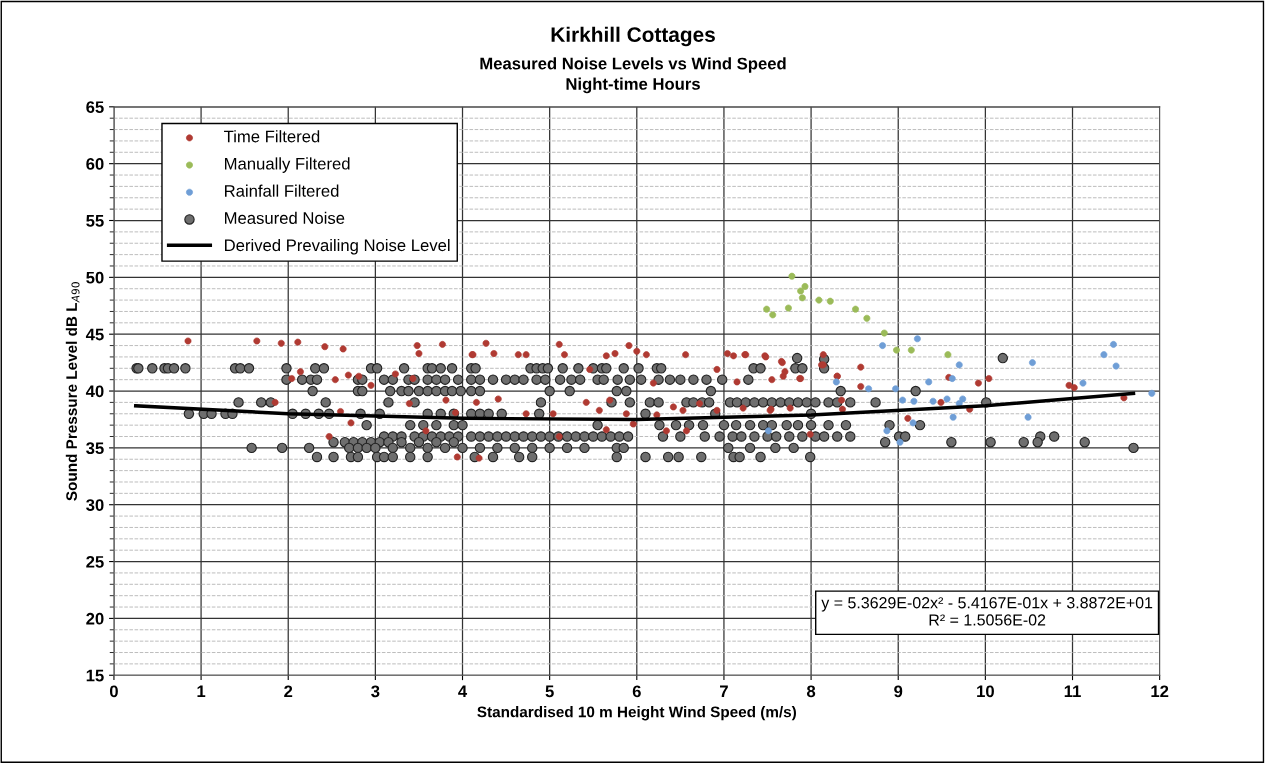 The image size is (1266, 763). What do you see at coordinates (95, 618) in the screenshot?
I see `y-tick-label: 20` at bounding box center [95, 618].